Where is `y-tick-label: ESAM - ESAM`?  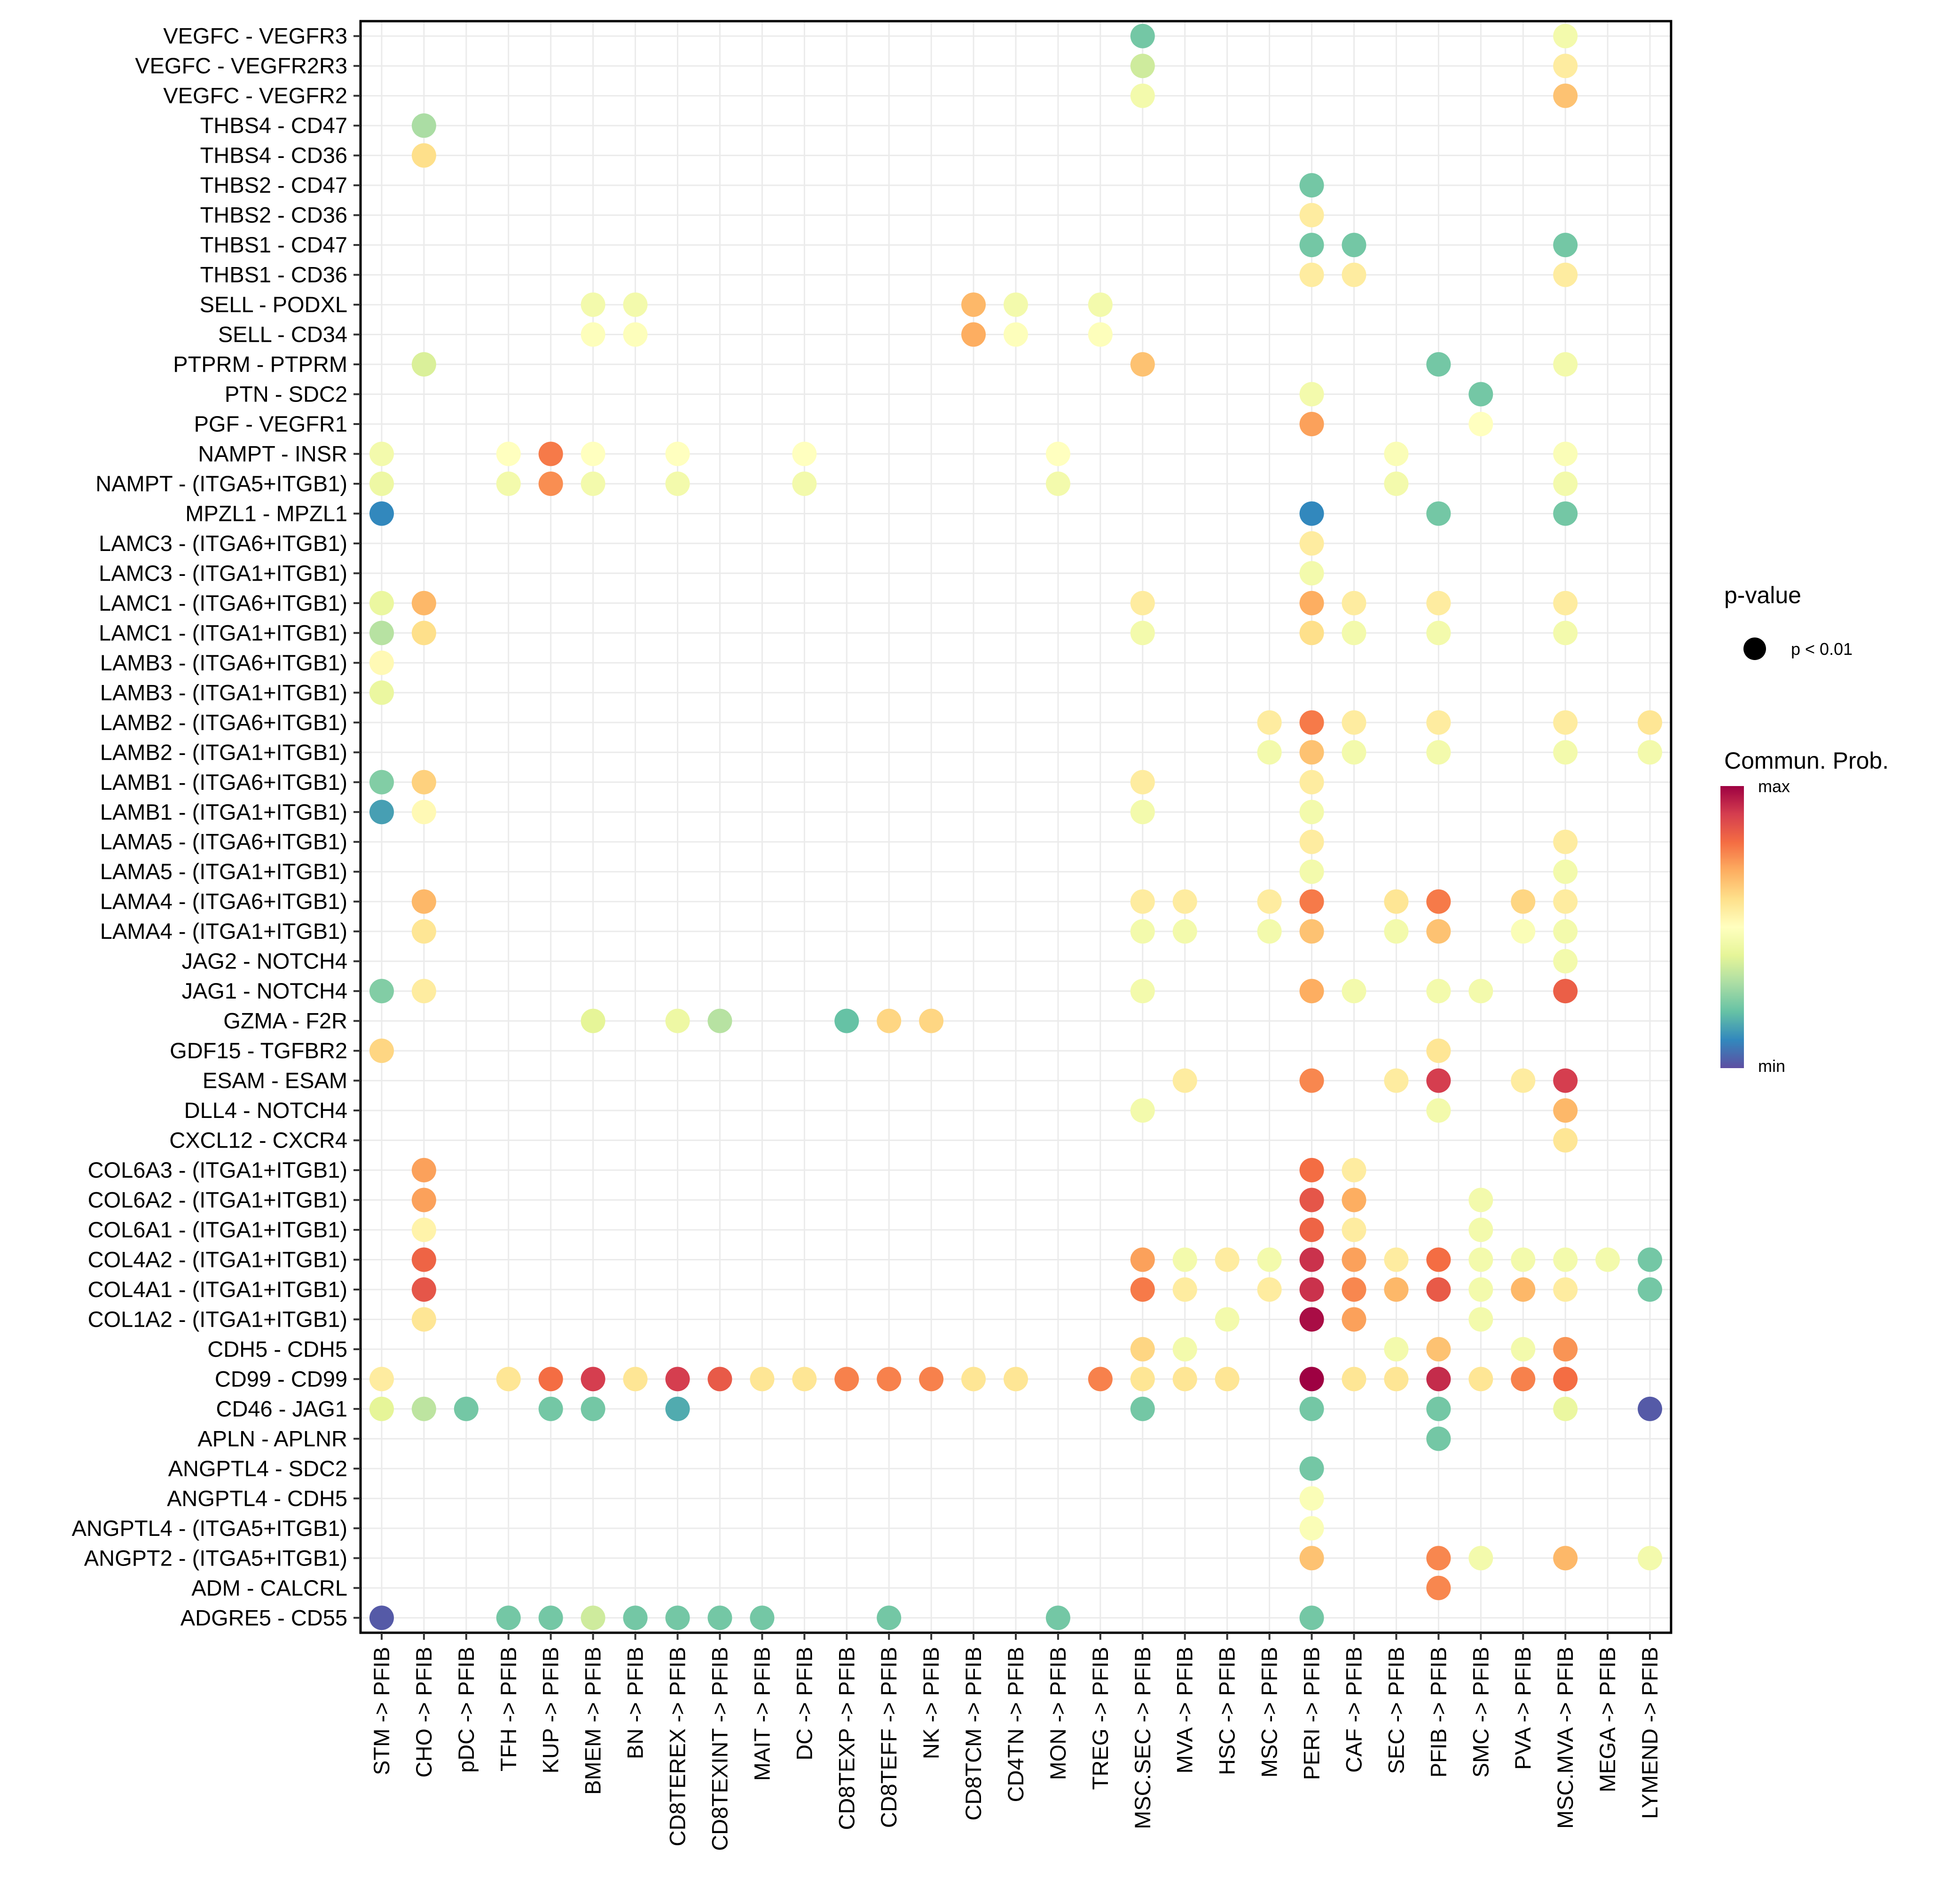 y-tick-label: ESAM - ESAM is located at coordinates (275, 1080).